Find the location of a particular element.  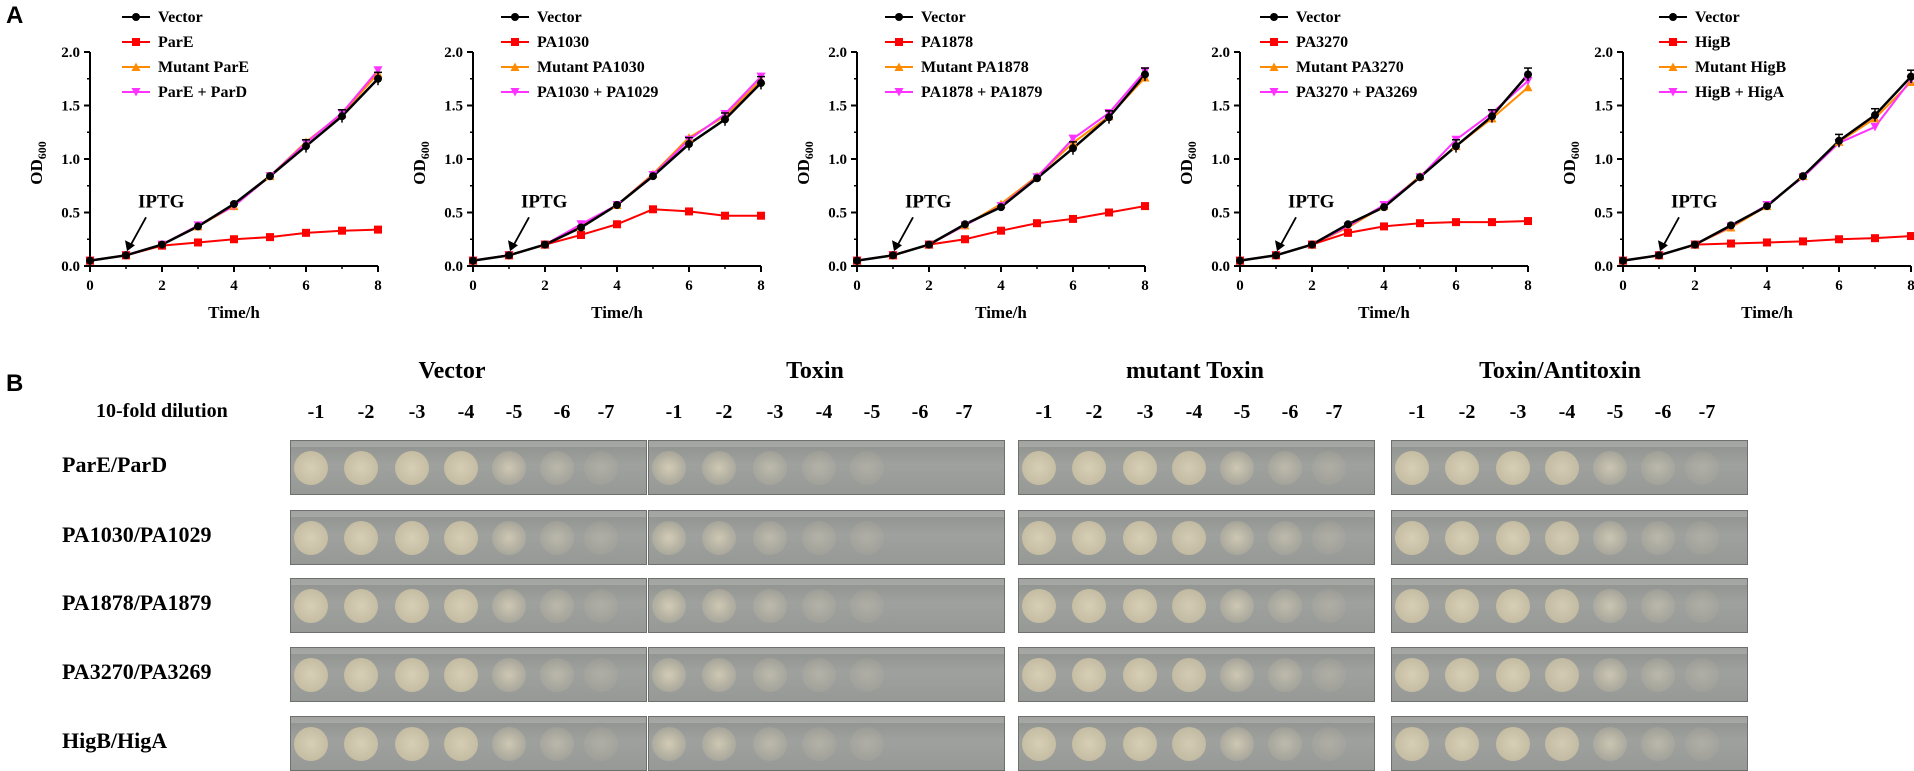

column-header-toxin-antitoxin: Toxin/Antitoxin is located at coordinates (1560, 371).